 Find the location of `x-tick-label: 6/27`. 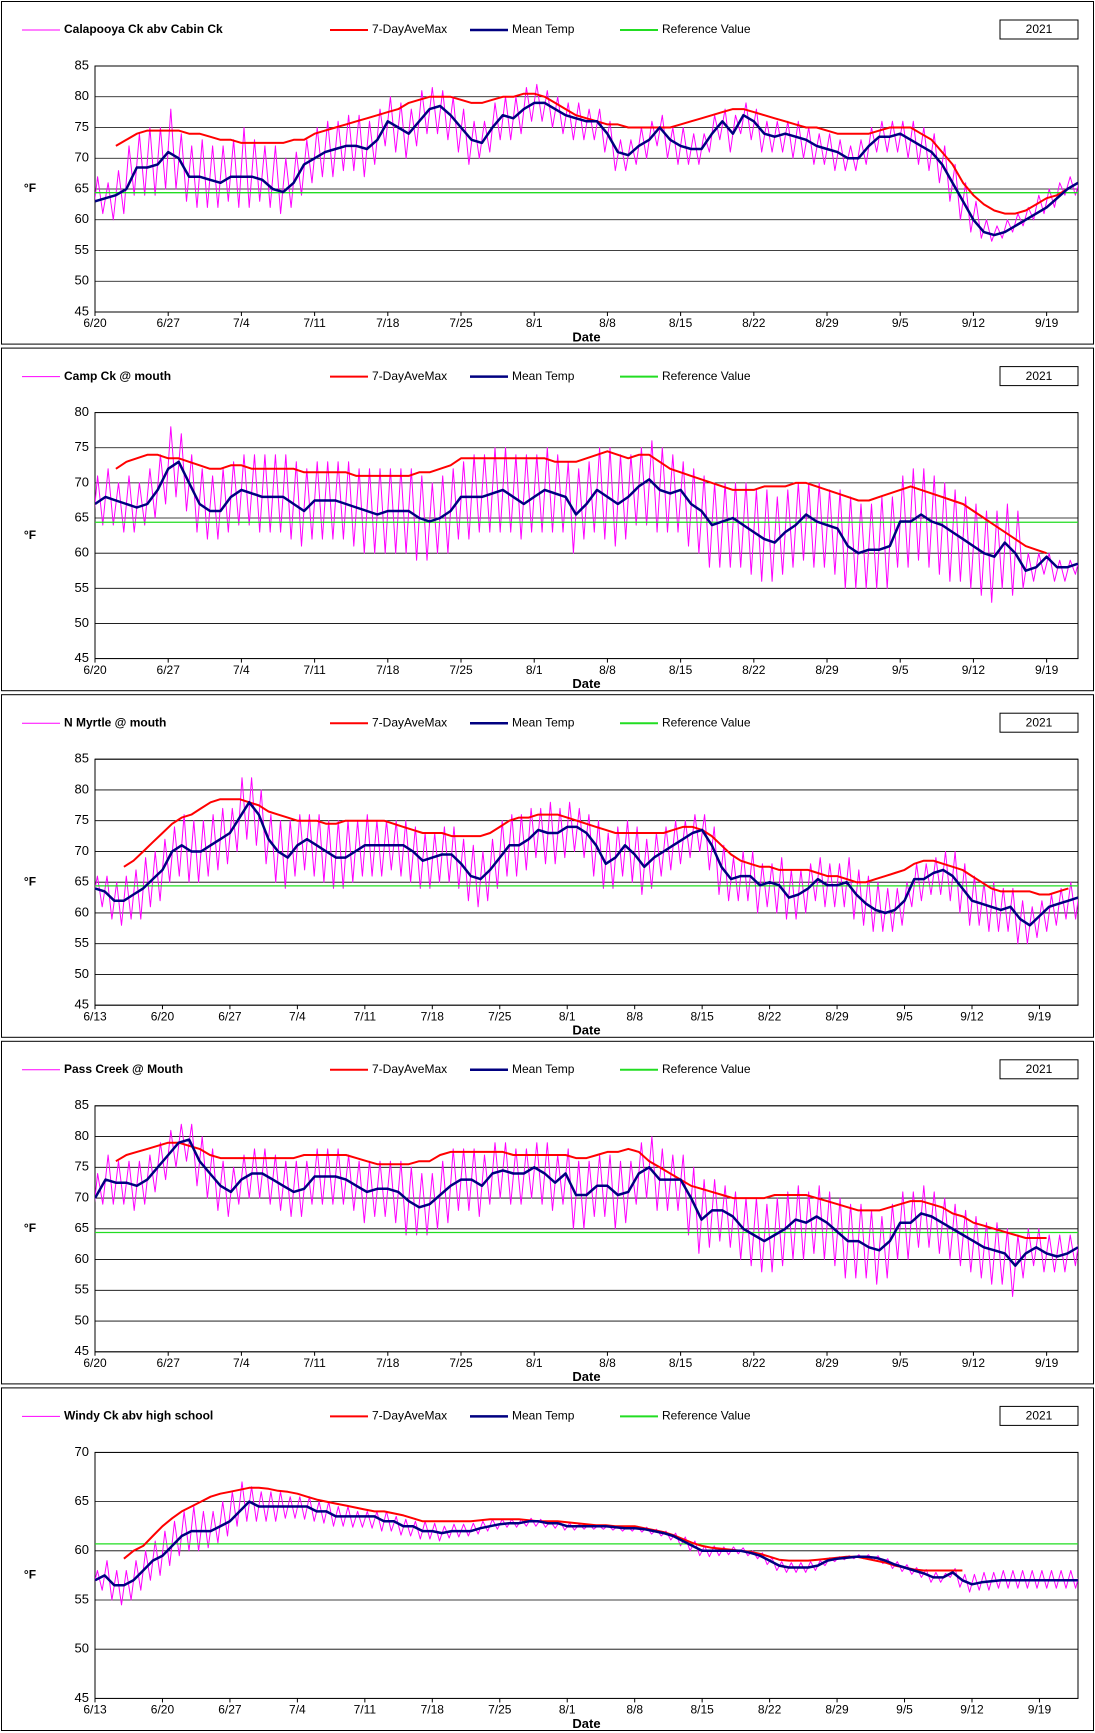

x-tick-label: 6/27 is located at coordinates (230, 1016).